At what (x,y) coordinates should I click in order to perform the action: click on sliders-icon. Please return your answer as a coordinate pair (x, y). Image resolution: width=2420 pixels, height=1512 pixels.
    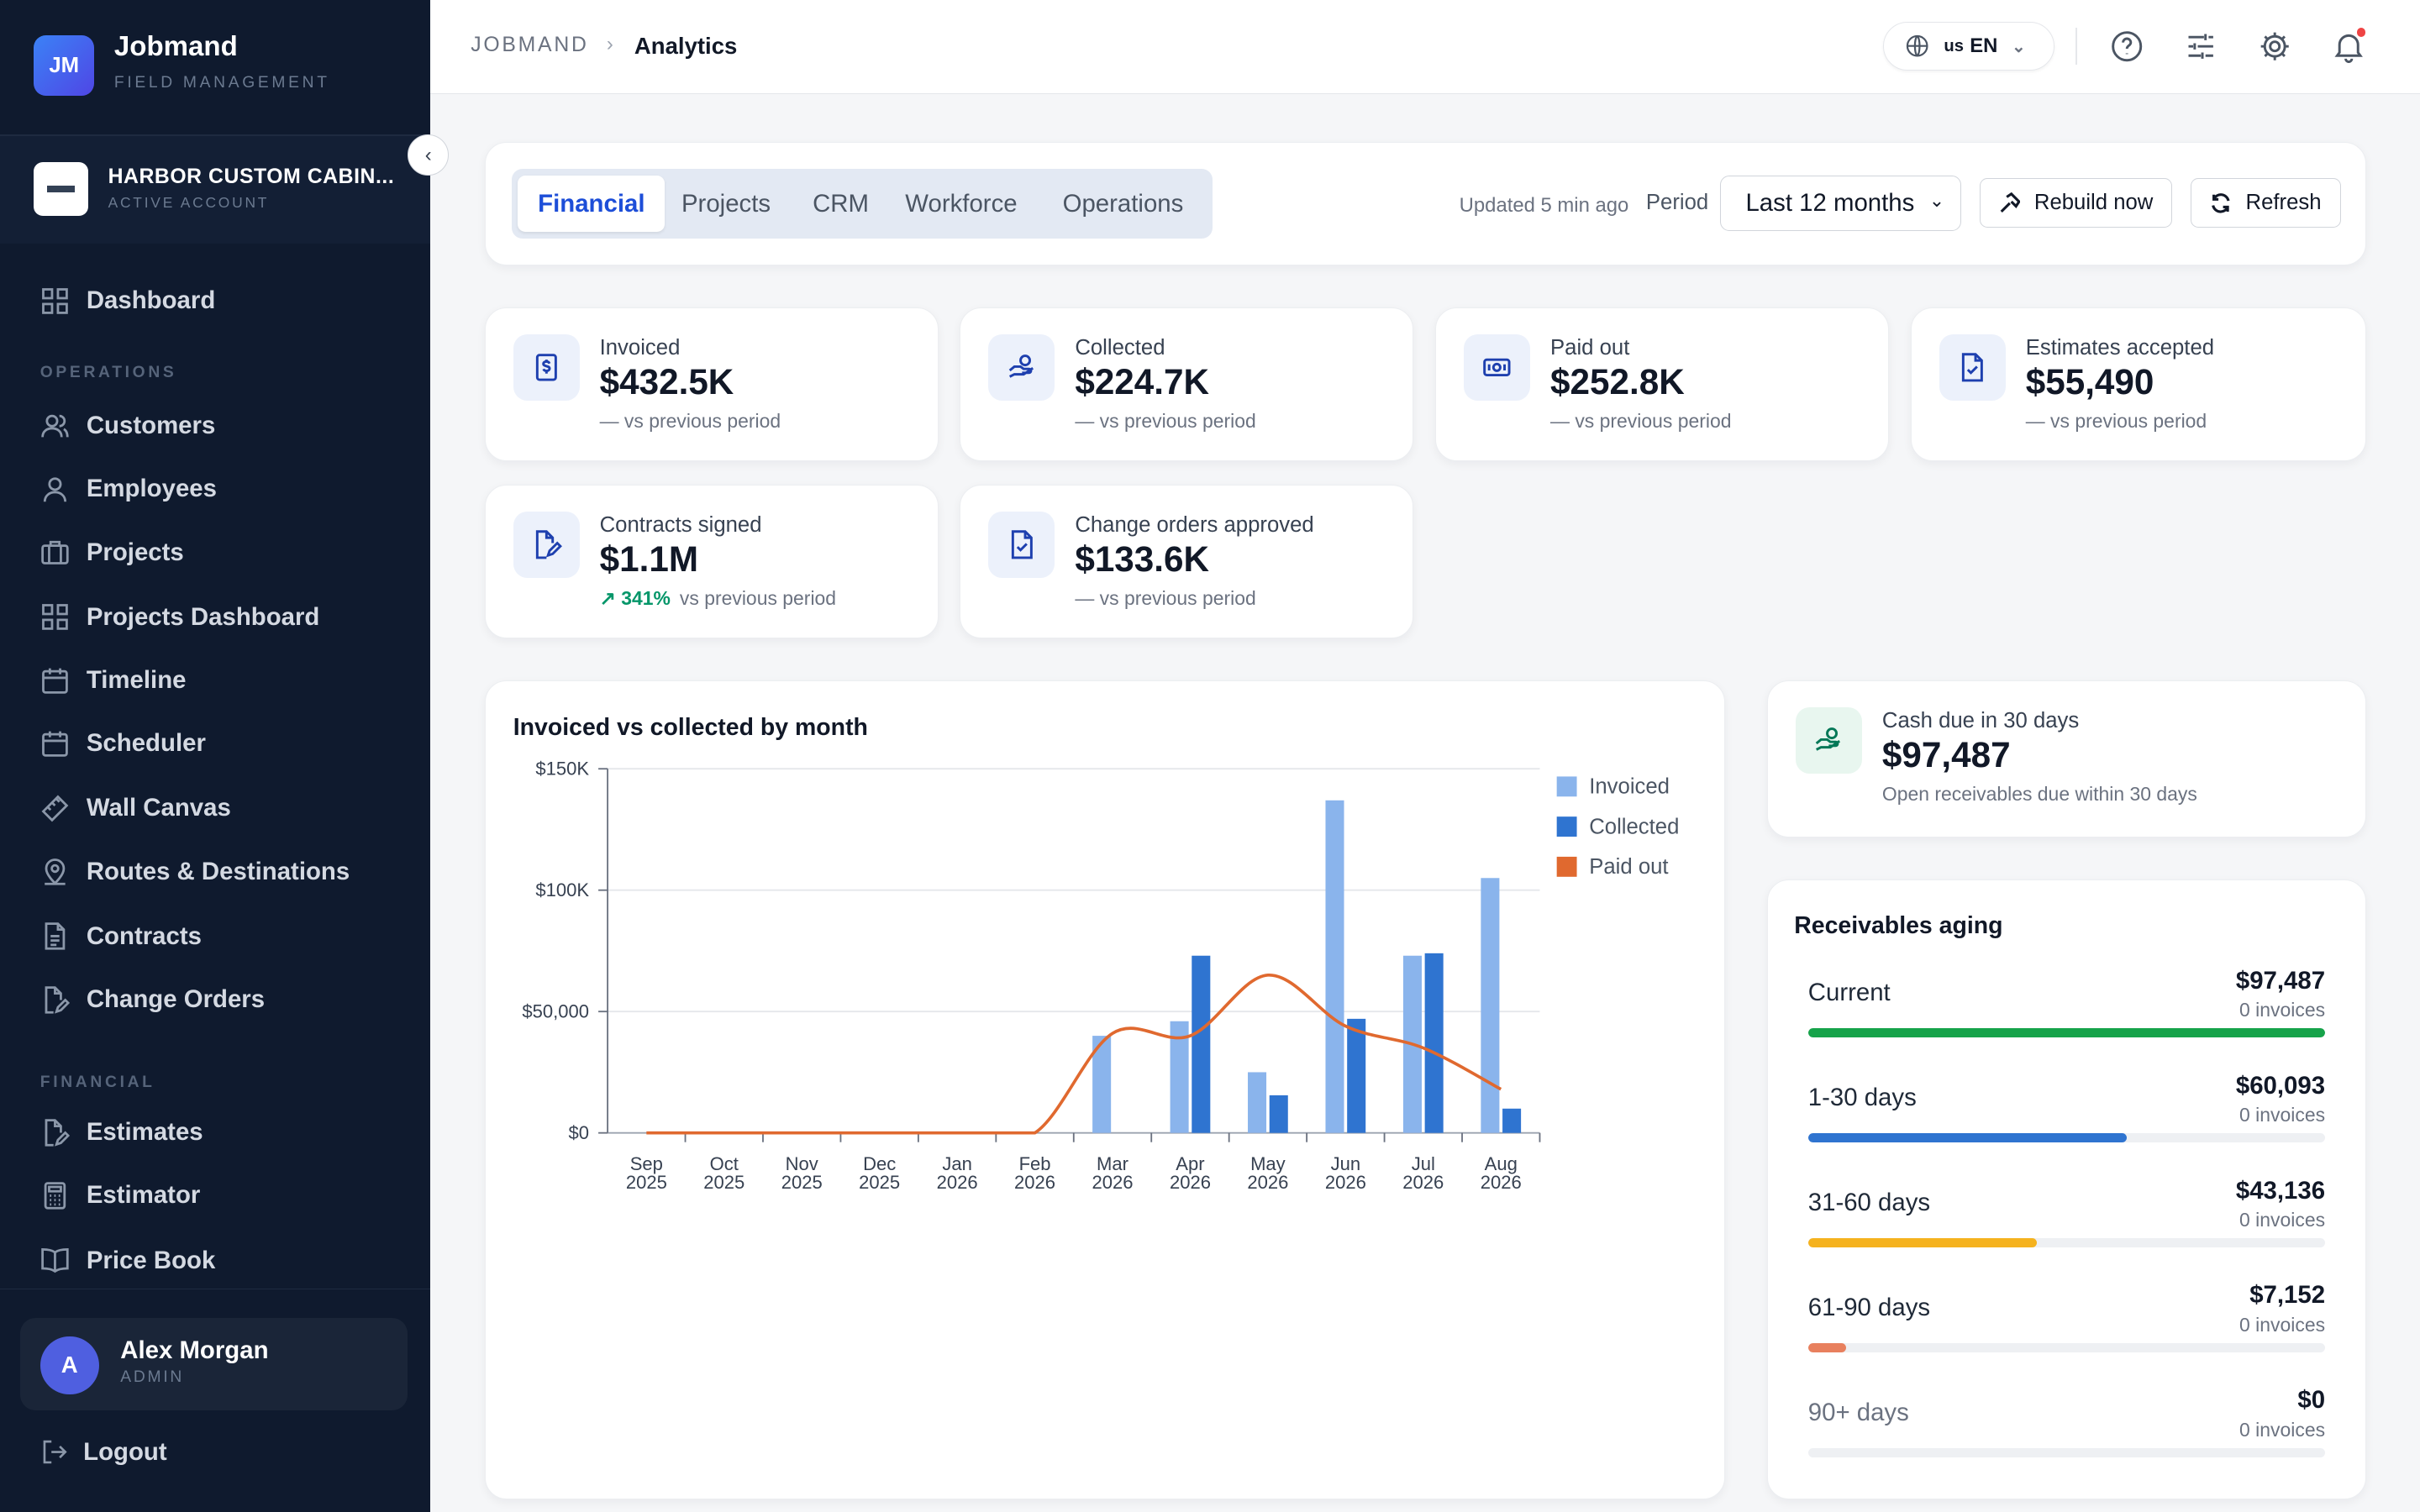
    Looking at the image, I should click on (2201, 46).